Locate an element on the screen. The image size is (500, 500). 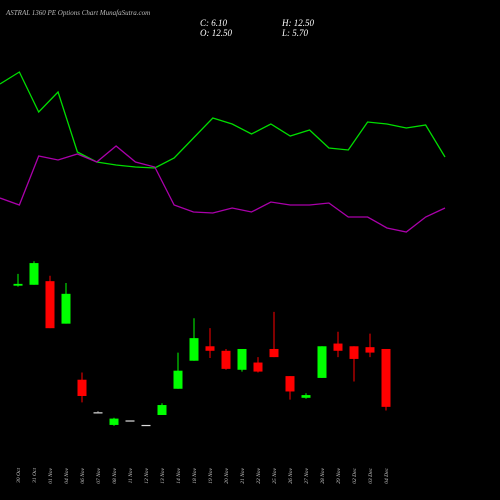
x-tick-label: 14 Nov is located at coordinates (178, 475).